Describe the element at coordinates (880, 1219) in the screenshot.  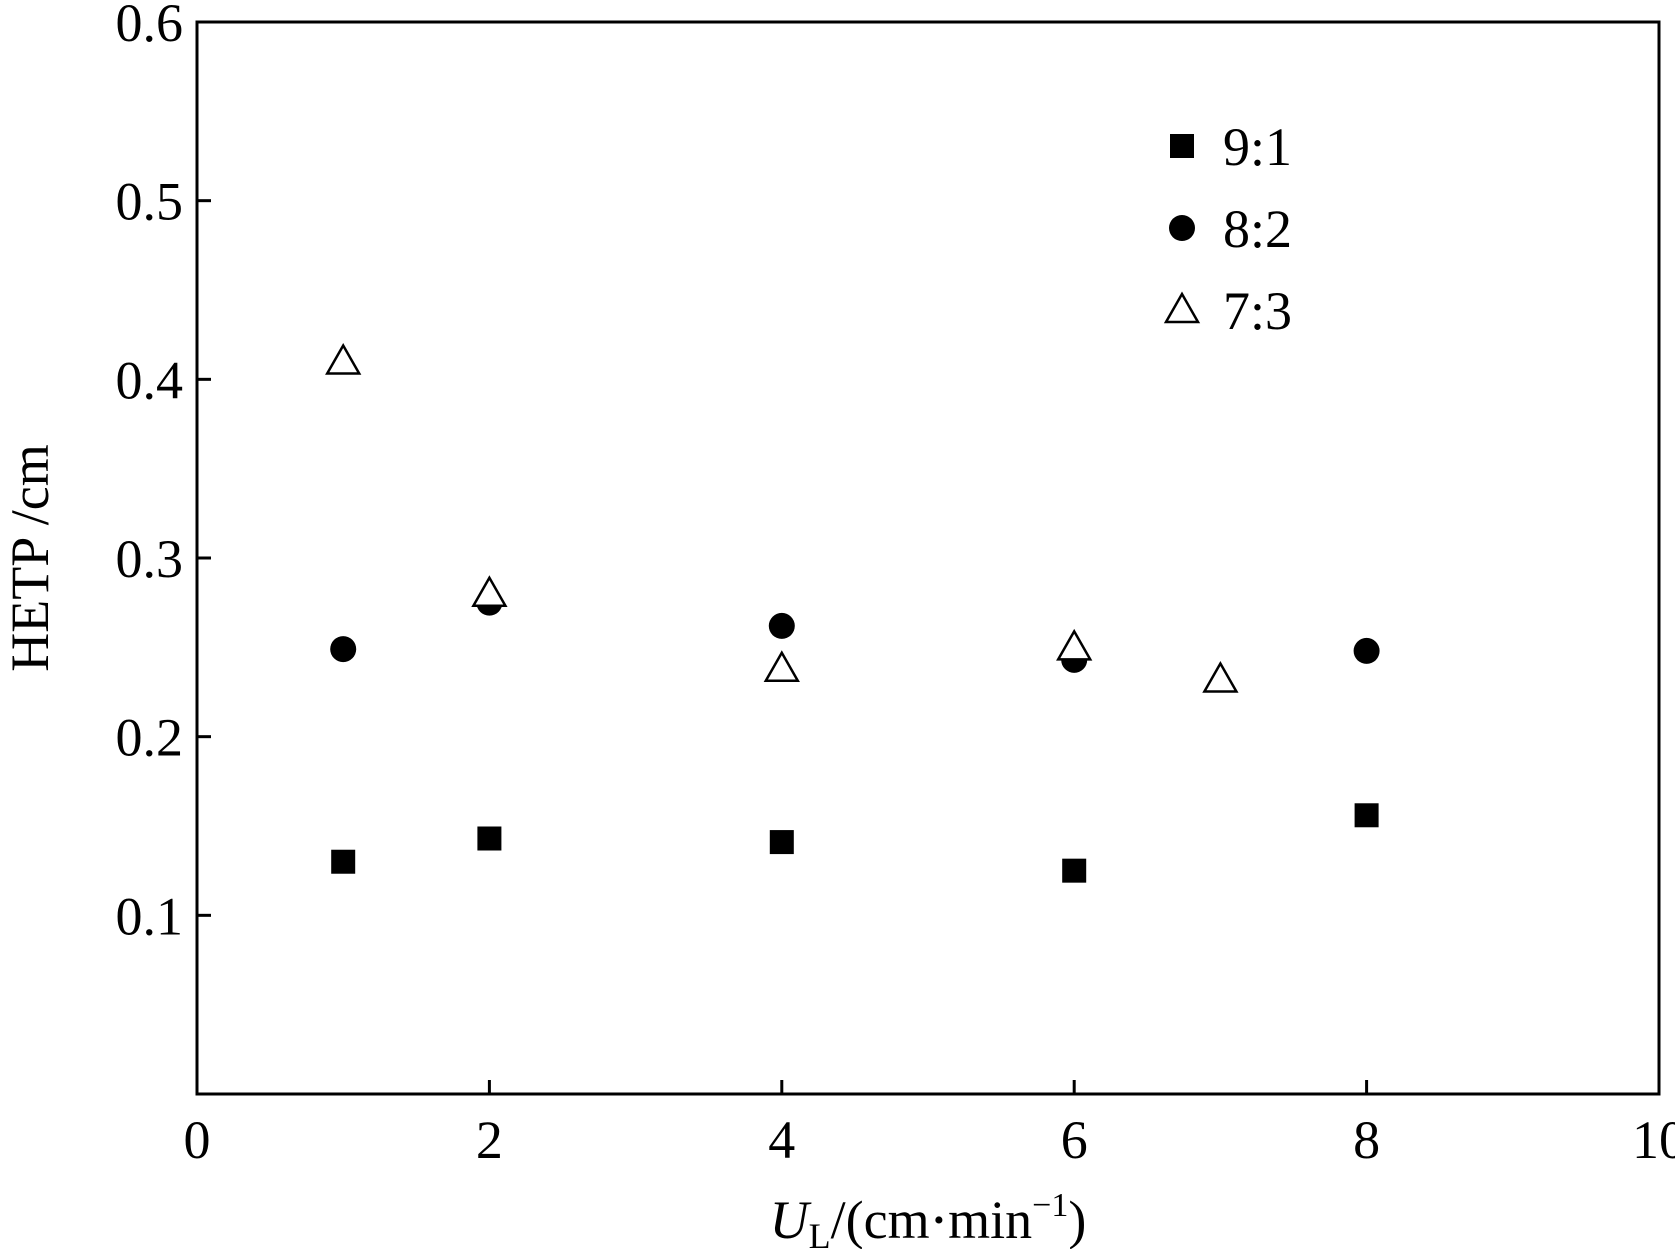
I see `x-axis-unit-prefix: /(cm` at that location.